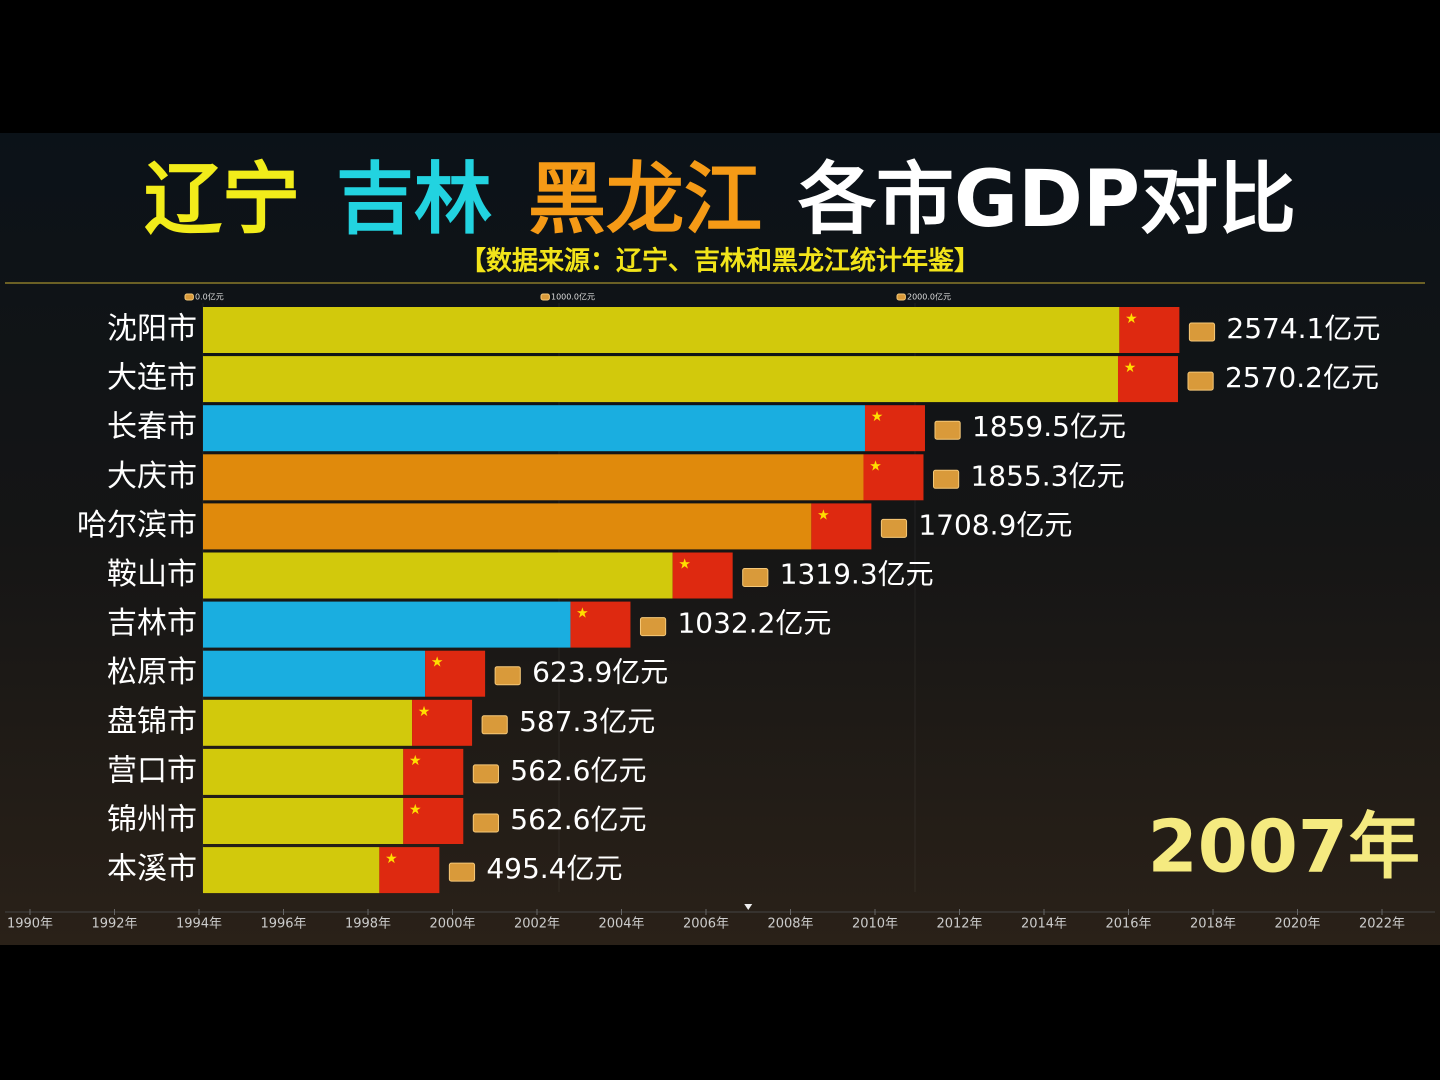  I want to click on value-label: 495.4亿元, so click(554, 868).